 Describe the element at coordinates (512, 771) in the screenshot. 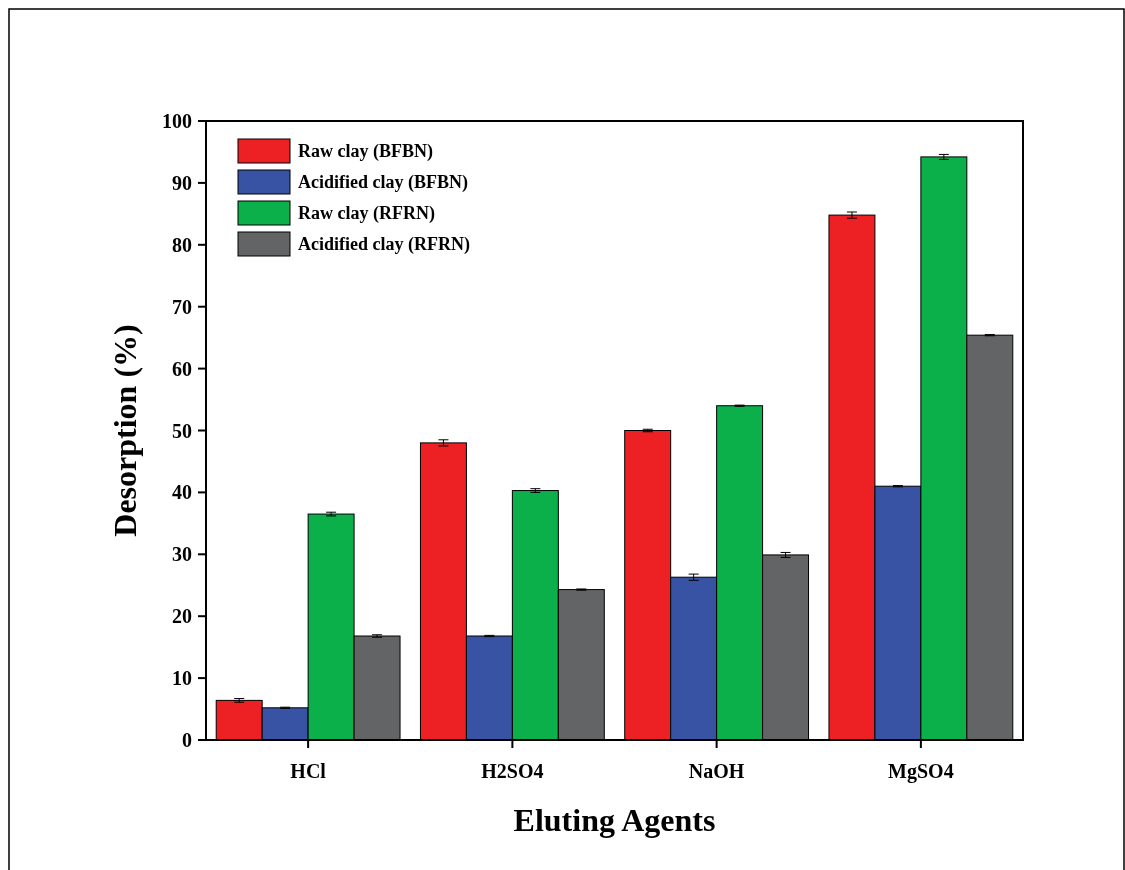

I see `x-tick-label: H2SO4` at that location.